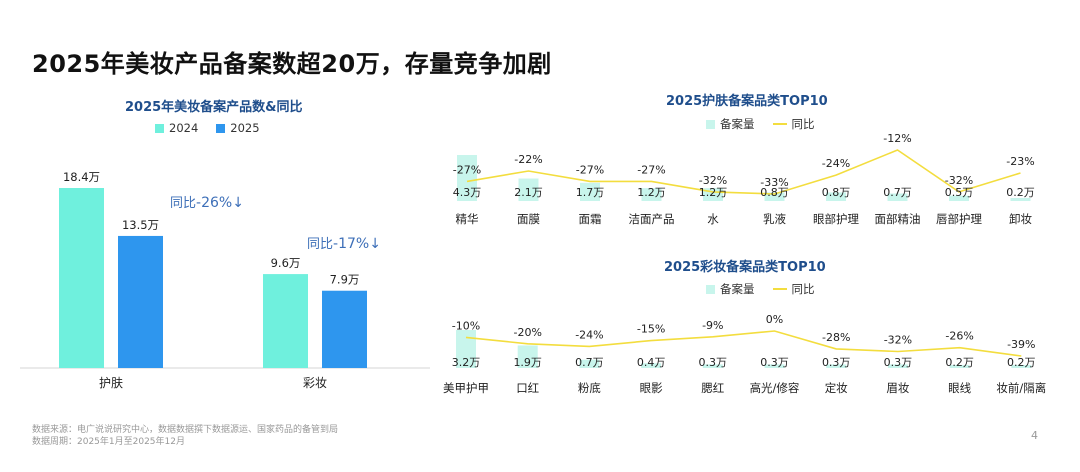  Describe the element at coordinates (712, 388) in the screenshot. I see `category-label: 腮红` at that location.